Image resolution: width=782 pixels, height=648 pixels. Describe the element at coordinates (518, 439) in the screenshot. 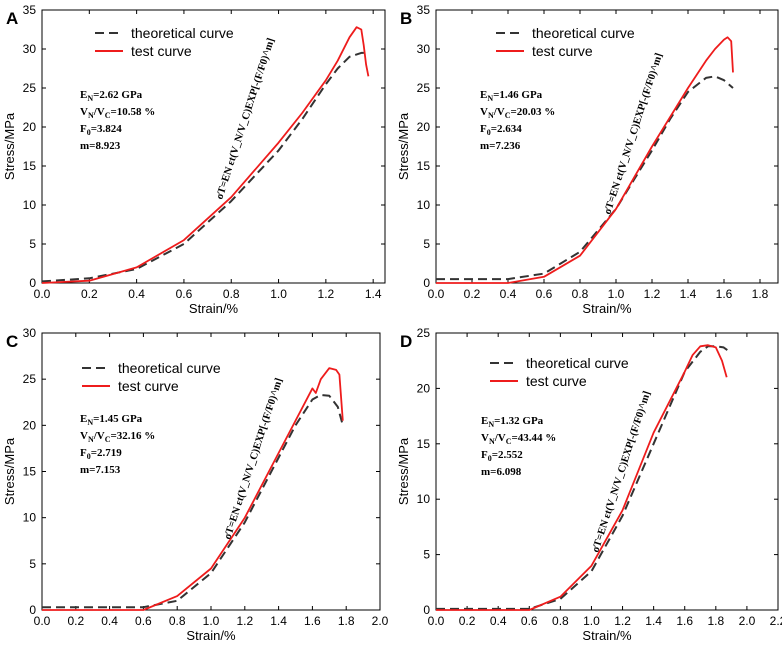

I see `param-annotation: VN/VC=43.44 %` at that location.